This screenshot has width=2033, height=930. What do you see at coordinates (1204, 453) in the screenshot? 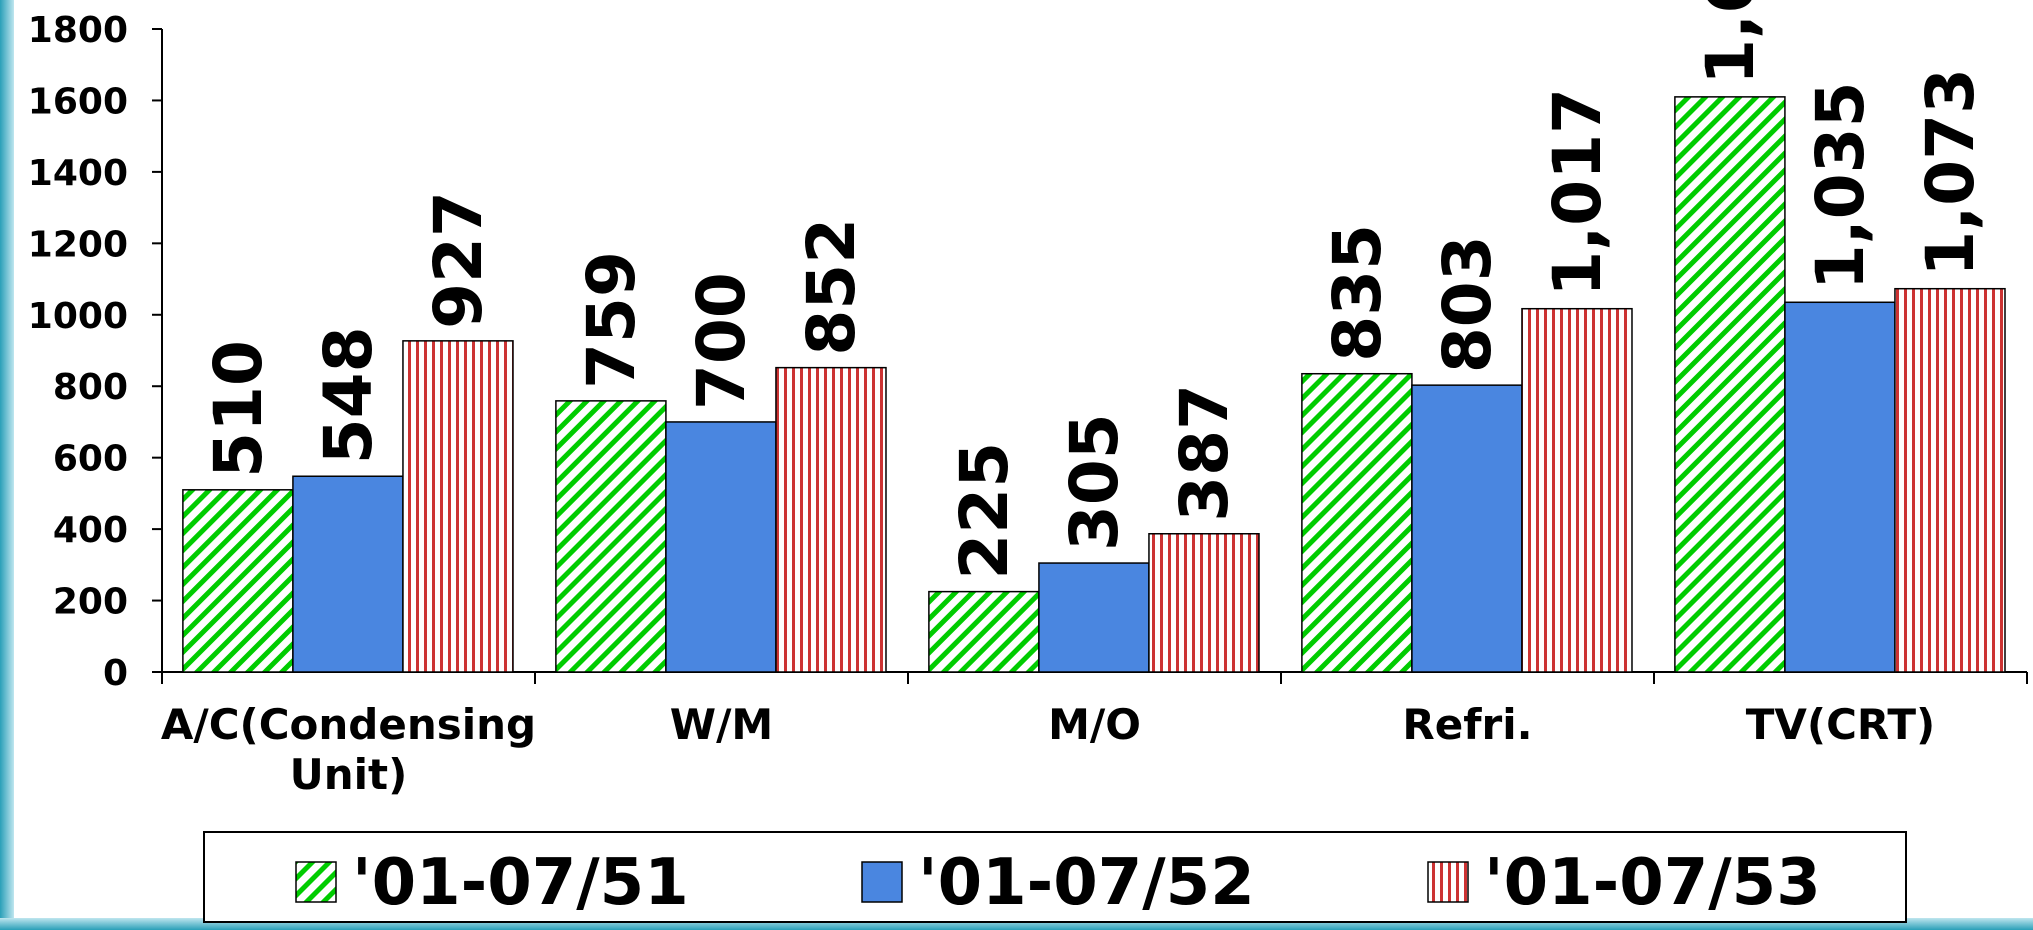
I see `value-label: 387` at bounding box center [1204, 453].